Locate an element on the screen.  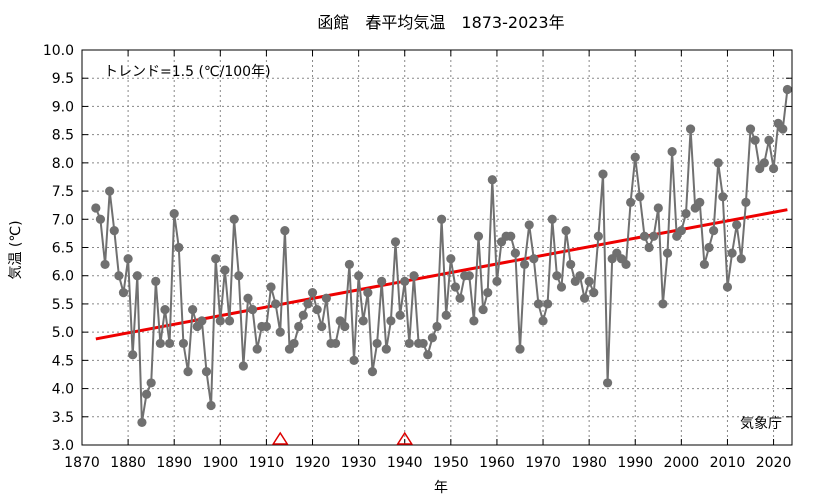
y-tick-label: 4.0 is located at coordinates (63, 390).